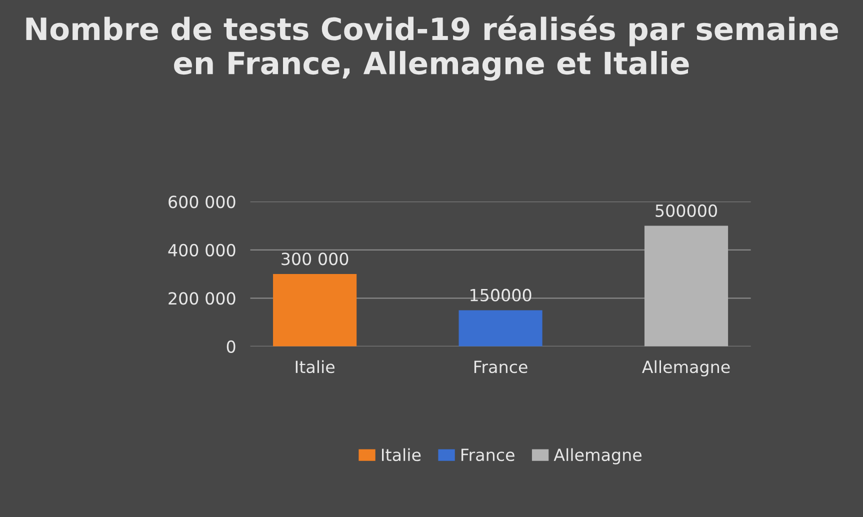  Describe the element at coordinates (686, 210) in the screenshot. I see `data-label: 500000` at that location.